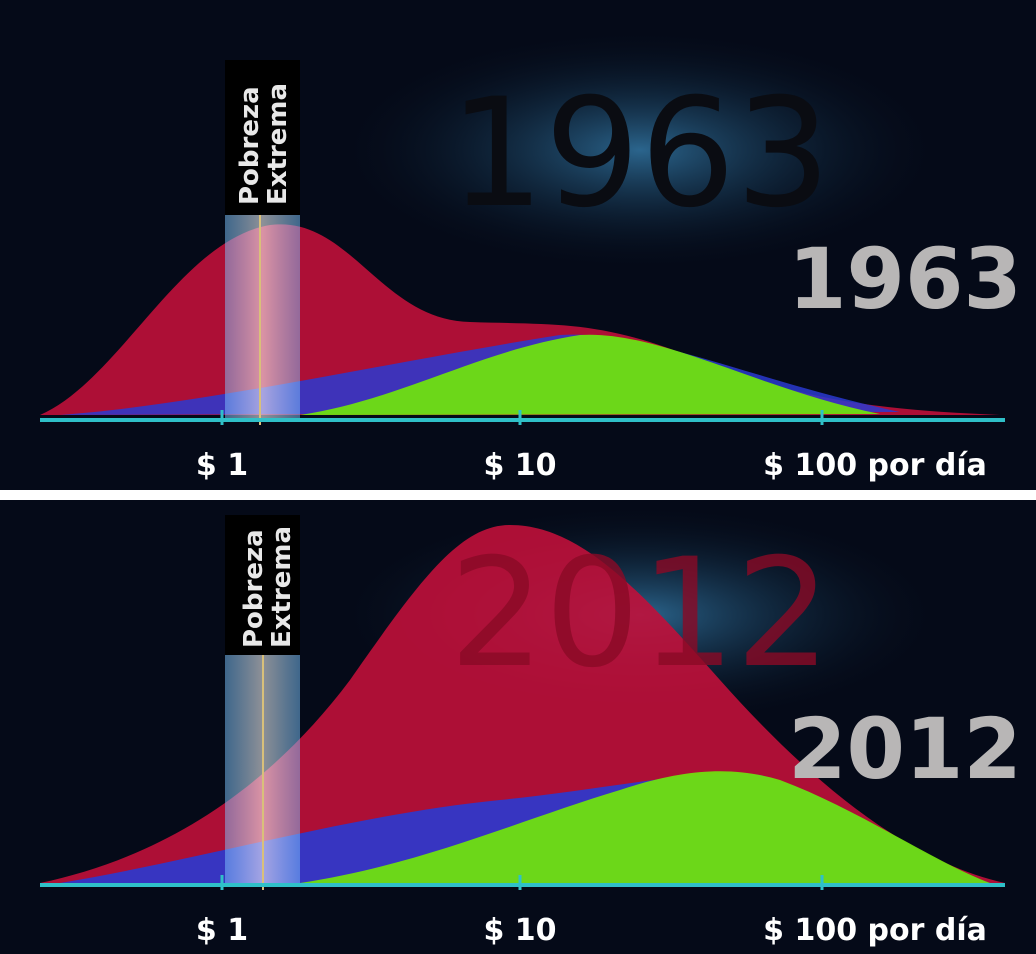 The image size is (1036, 954). Describe the element at coordinates (905, 279) in the screenshot. I see `year: 1963` at that location.